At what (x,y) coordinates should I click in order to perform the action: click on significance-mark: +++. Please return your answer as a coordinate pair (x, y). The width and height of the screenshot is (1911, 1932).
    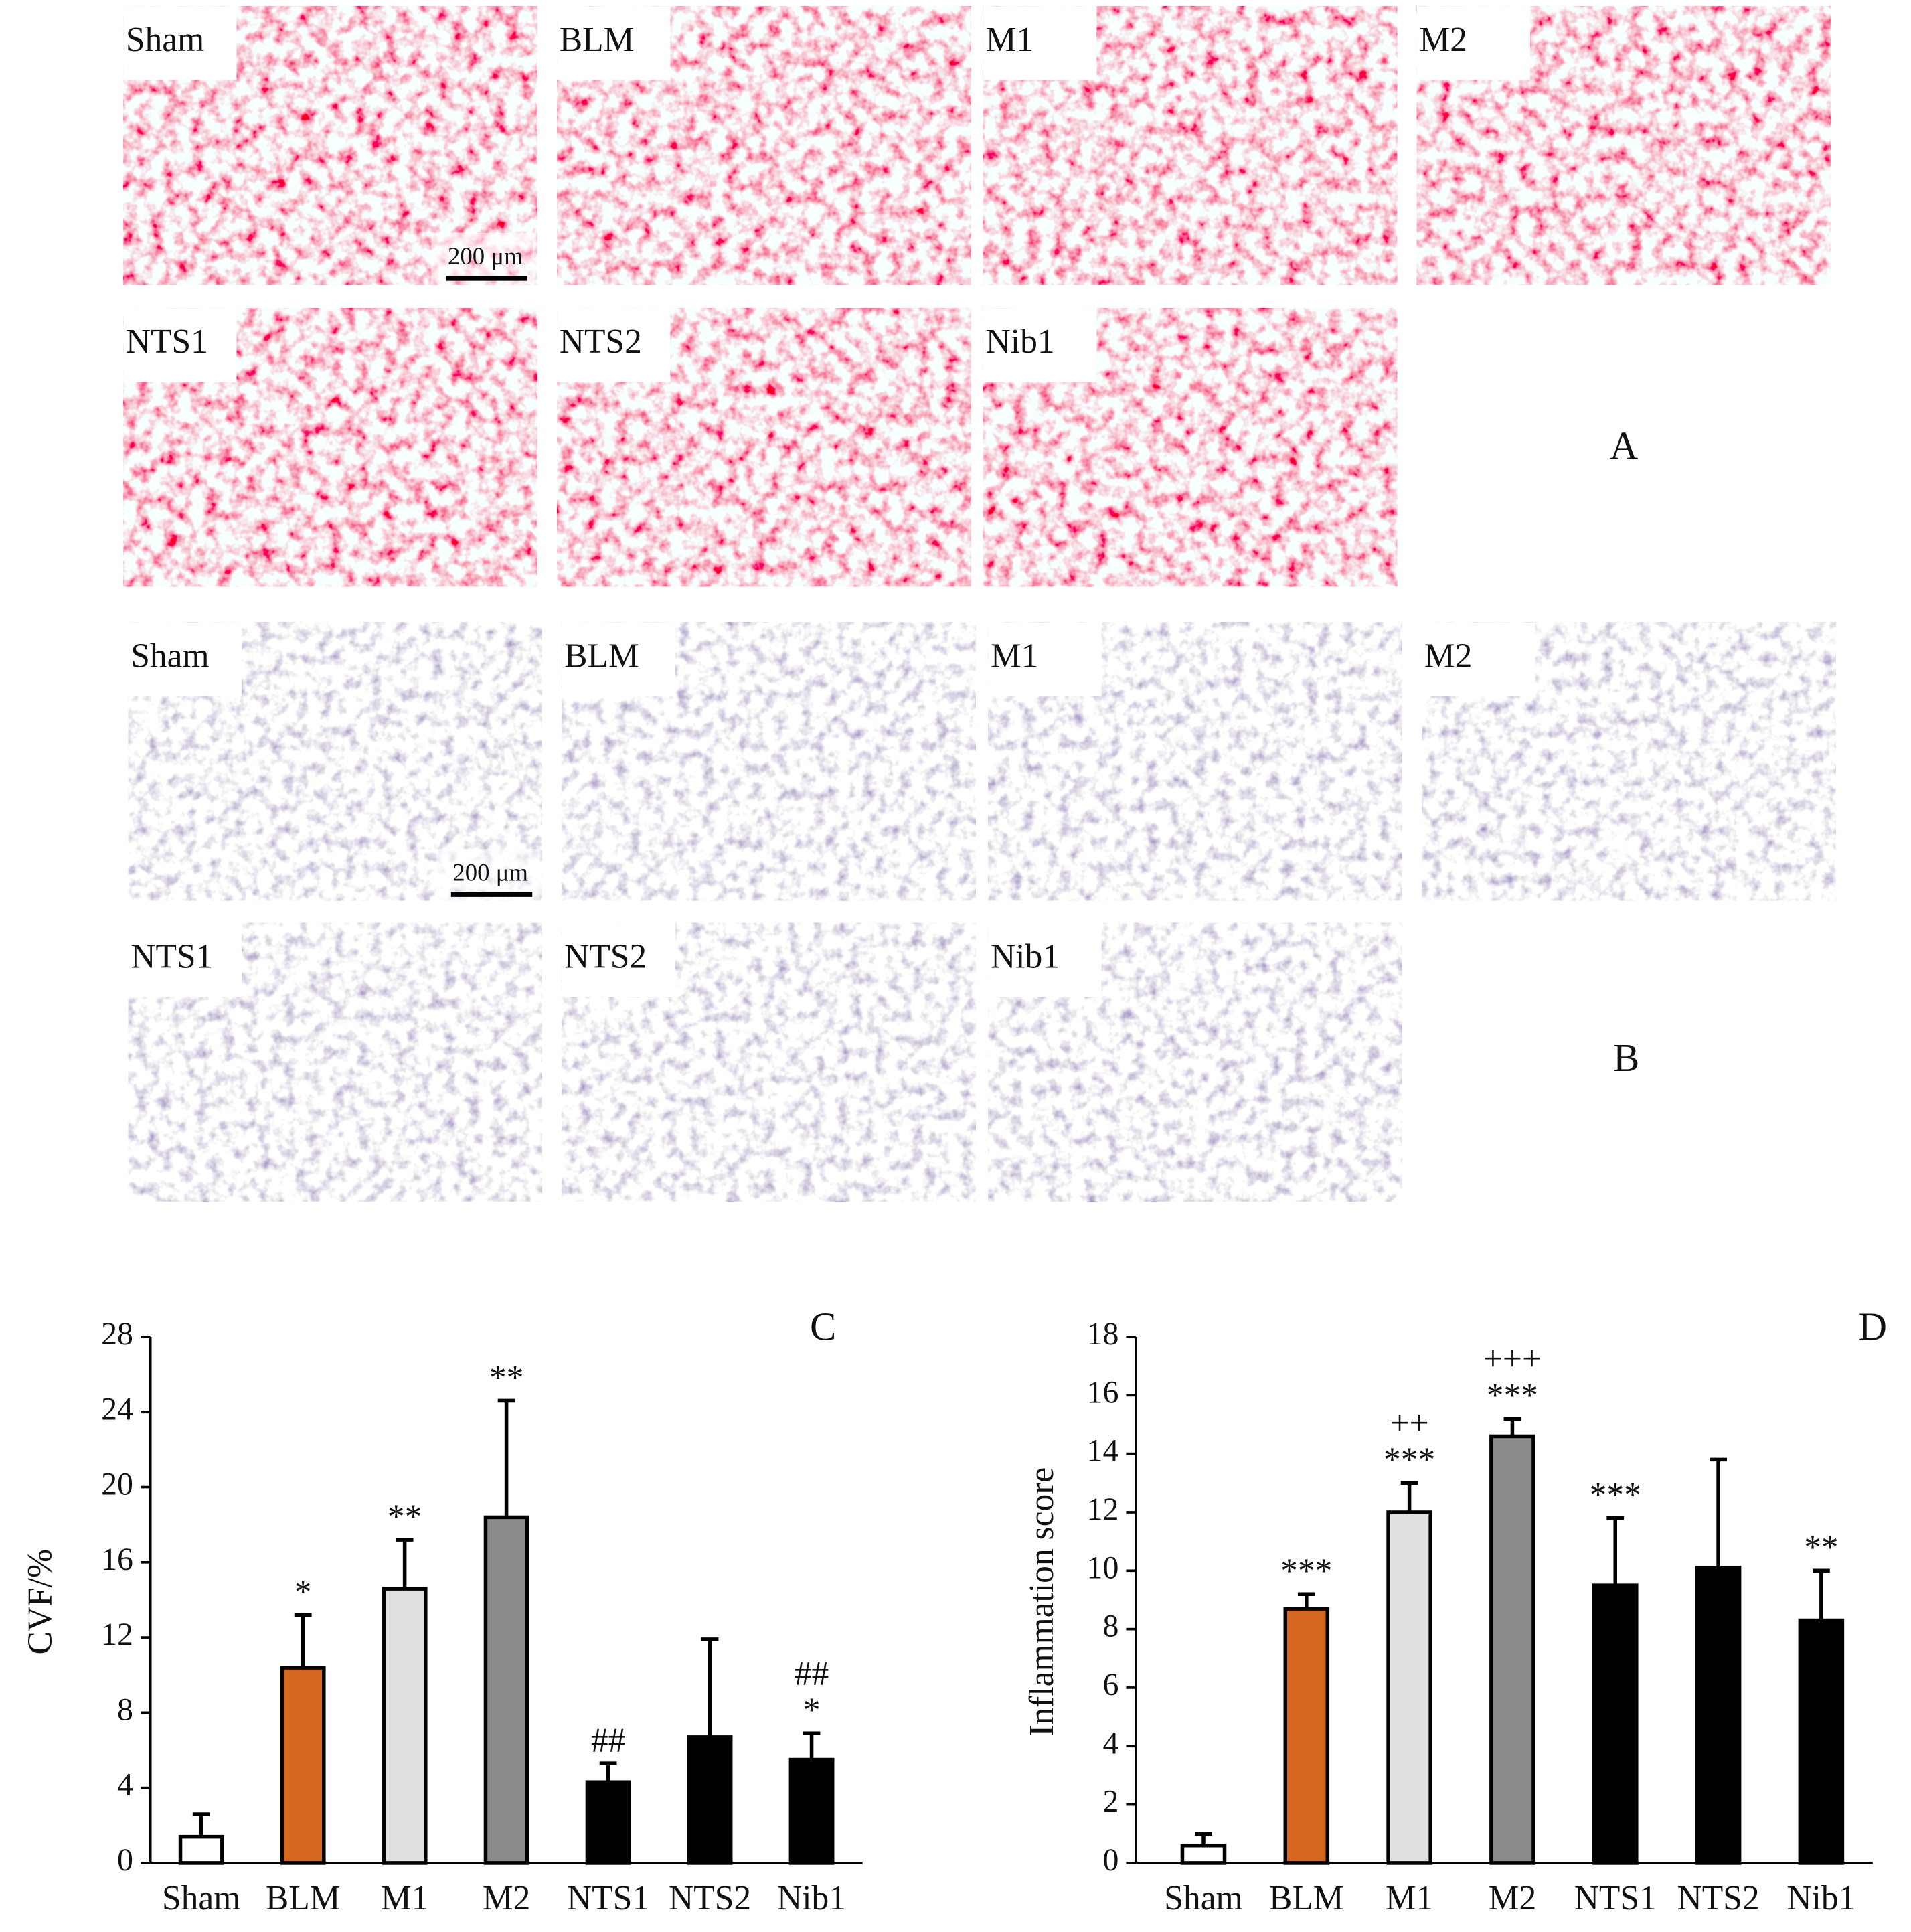
    Looking at the image, I should click on (1513, 1359).